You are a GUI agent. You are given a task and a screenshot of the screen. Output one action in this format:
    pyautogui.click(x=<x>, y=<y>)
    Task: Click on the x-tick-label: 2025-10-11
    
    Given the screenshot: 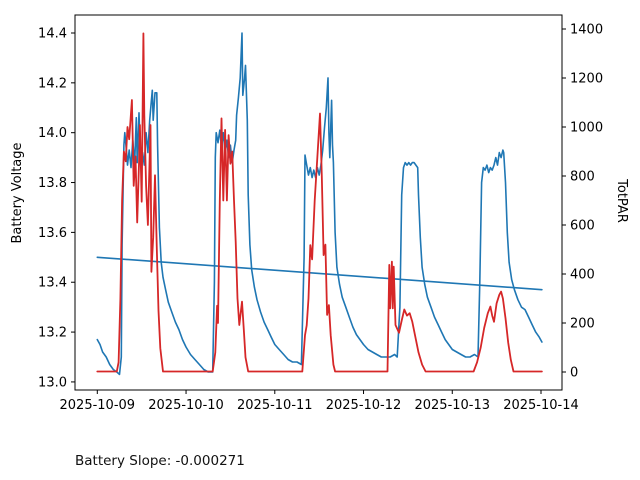 What is the action you would take?
    pyautogui.click(x=275, y=405)
    